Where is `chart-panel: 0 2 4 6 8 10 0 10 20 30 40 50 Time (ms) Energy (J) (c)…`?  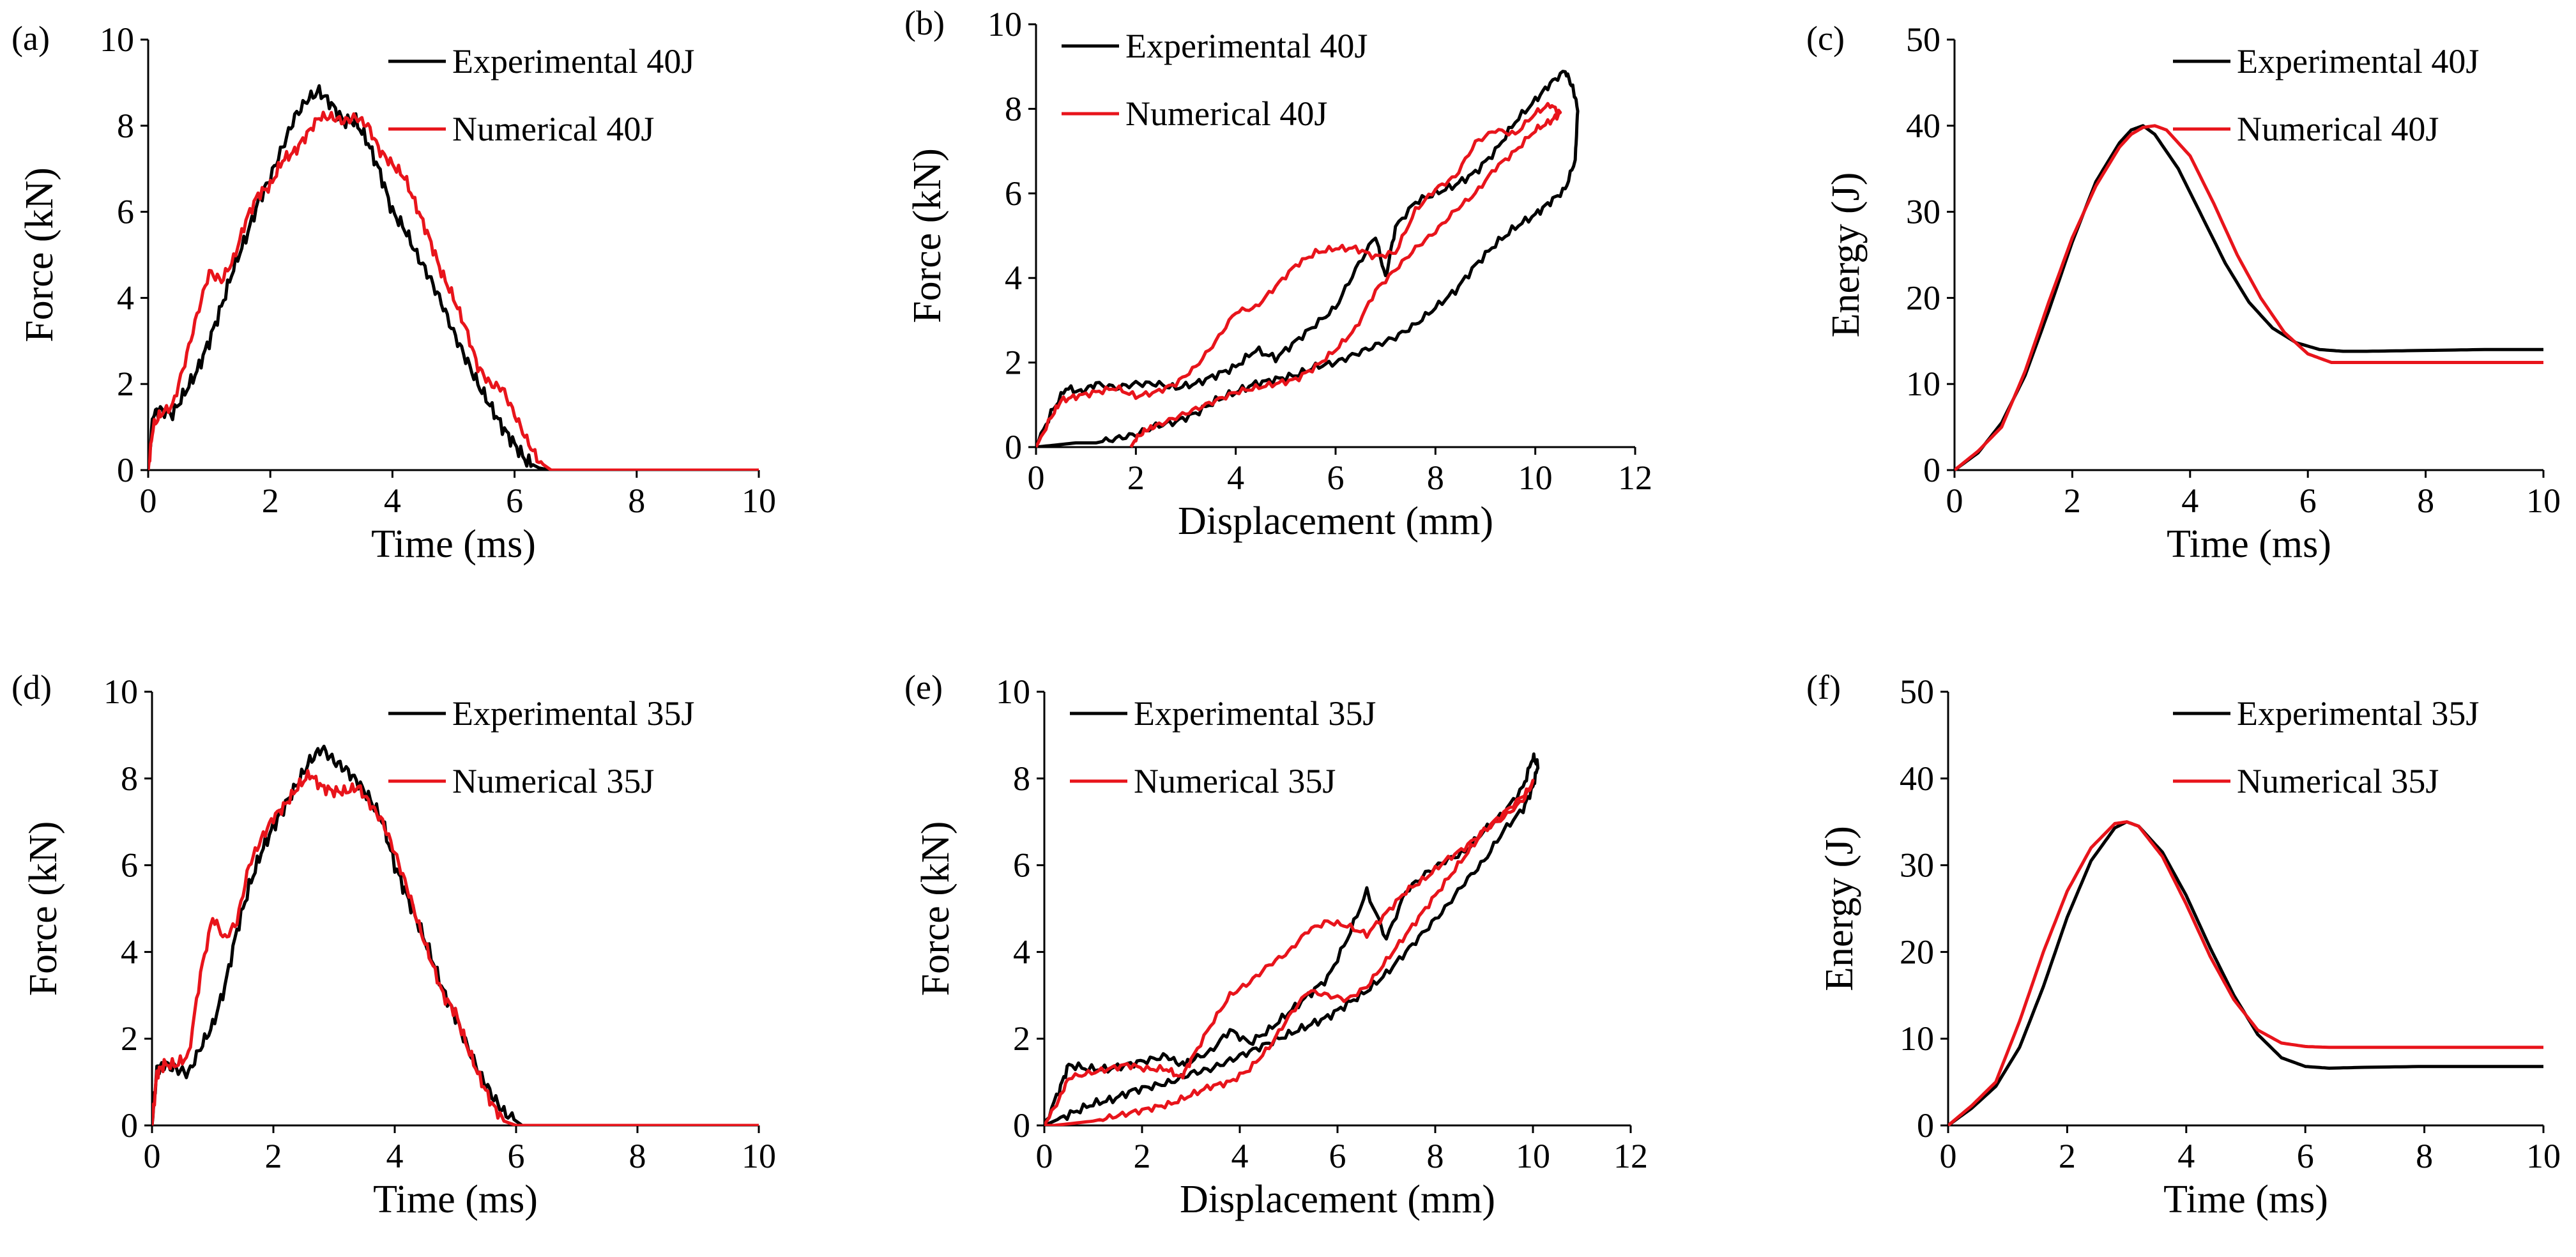
chart-panel: 0 2 4 6 8 10 0 10 20 30 40 50 Time (ms) Energy (J) (c)… is located at coordinates (2183, 292).